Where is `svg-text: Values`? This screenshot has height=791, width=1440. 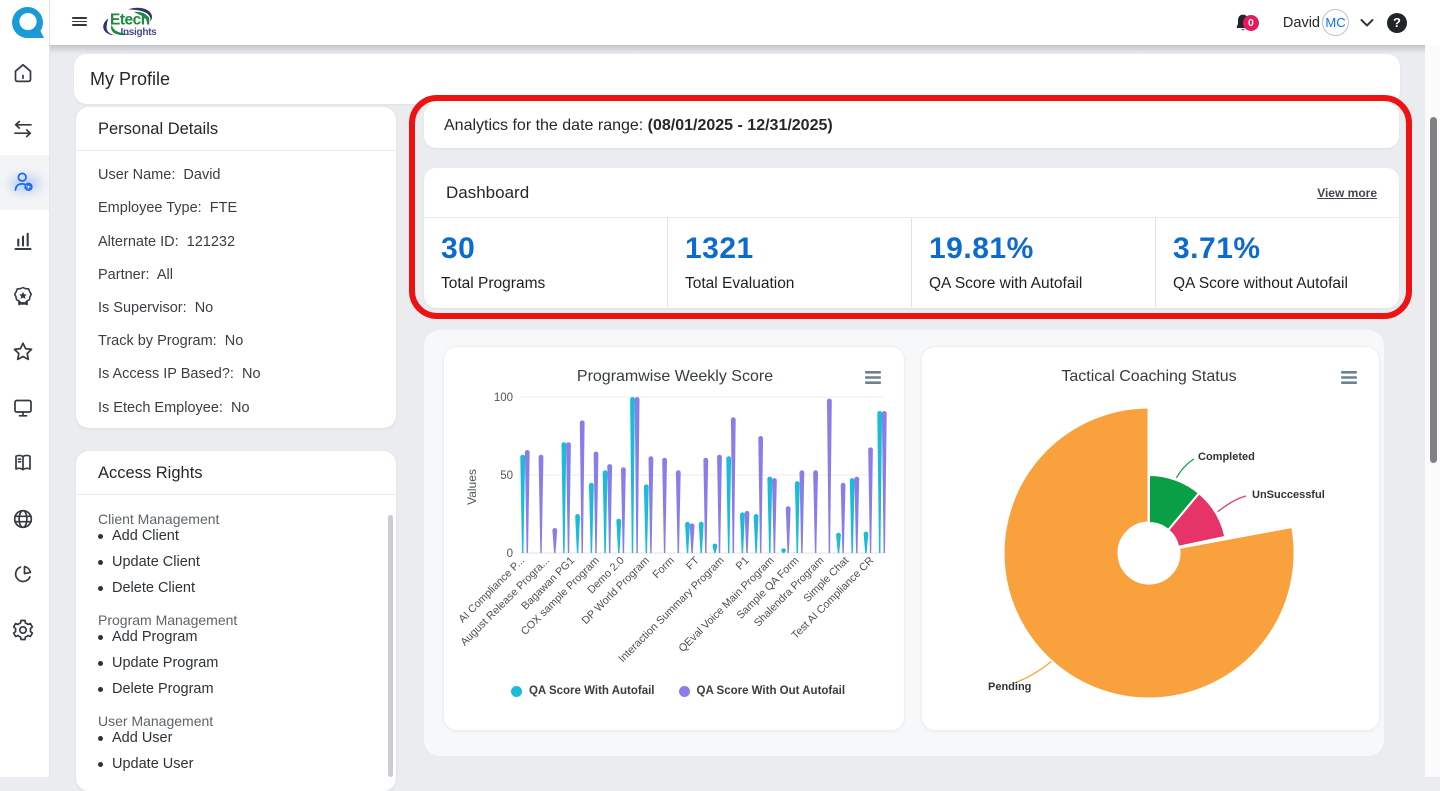
svg-text: Values is located at coordinates (472, 487).